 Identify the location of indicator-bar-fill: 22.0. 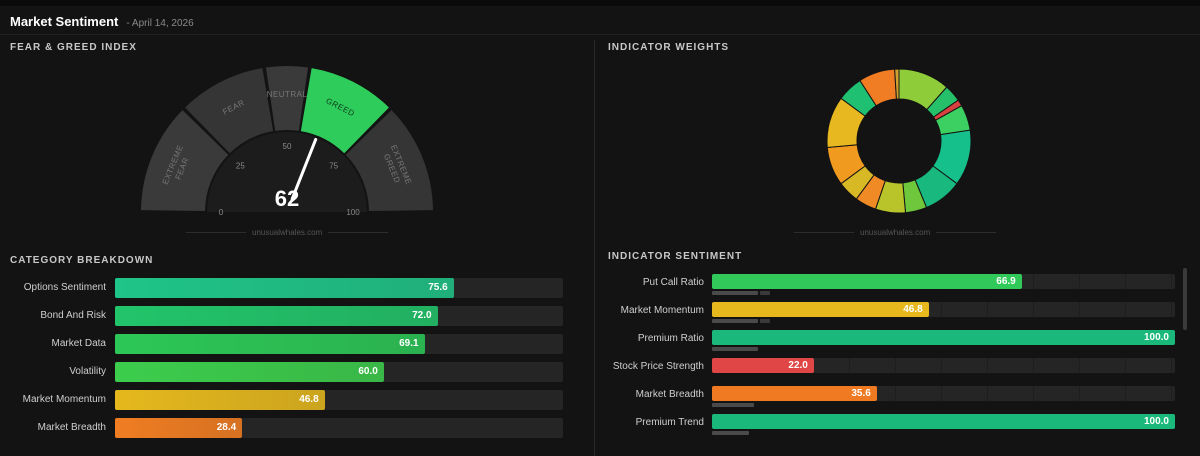
(763, 365).